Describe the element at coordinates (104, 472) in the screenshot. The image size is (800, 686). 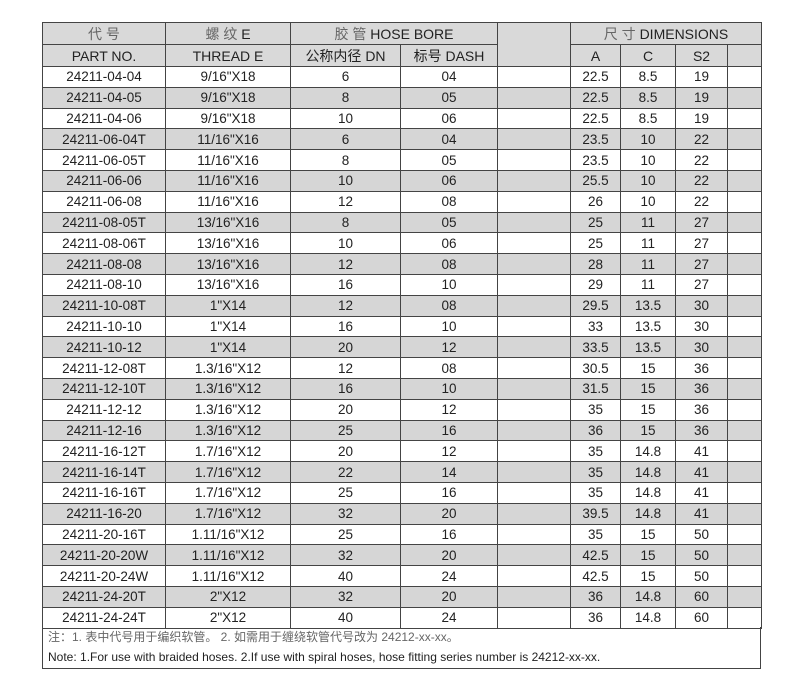
I see `cell-part-no: 24211-16-14T` at that location.